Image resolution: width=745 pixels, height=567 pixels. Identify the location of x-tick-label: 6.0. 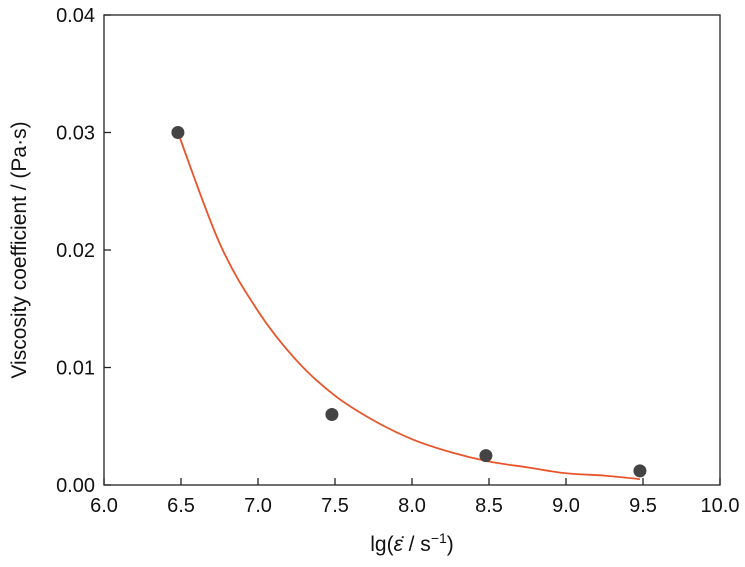
(104, 506).